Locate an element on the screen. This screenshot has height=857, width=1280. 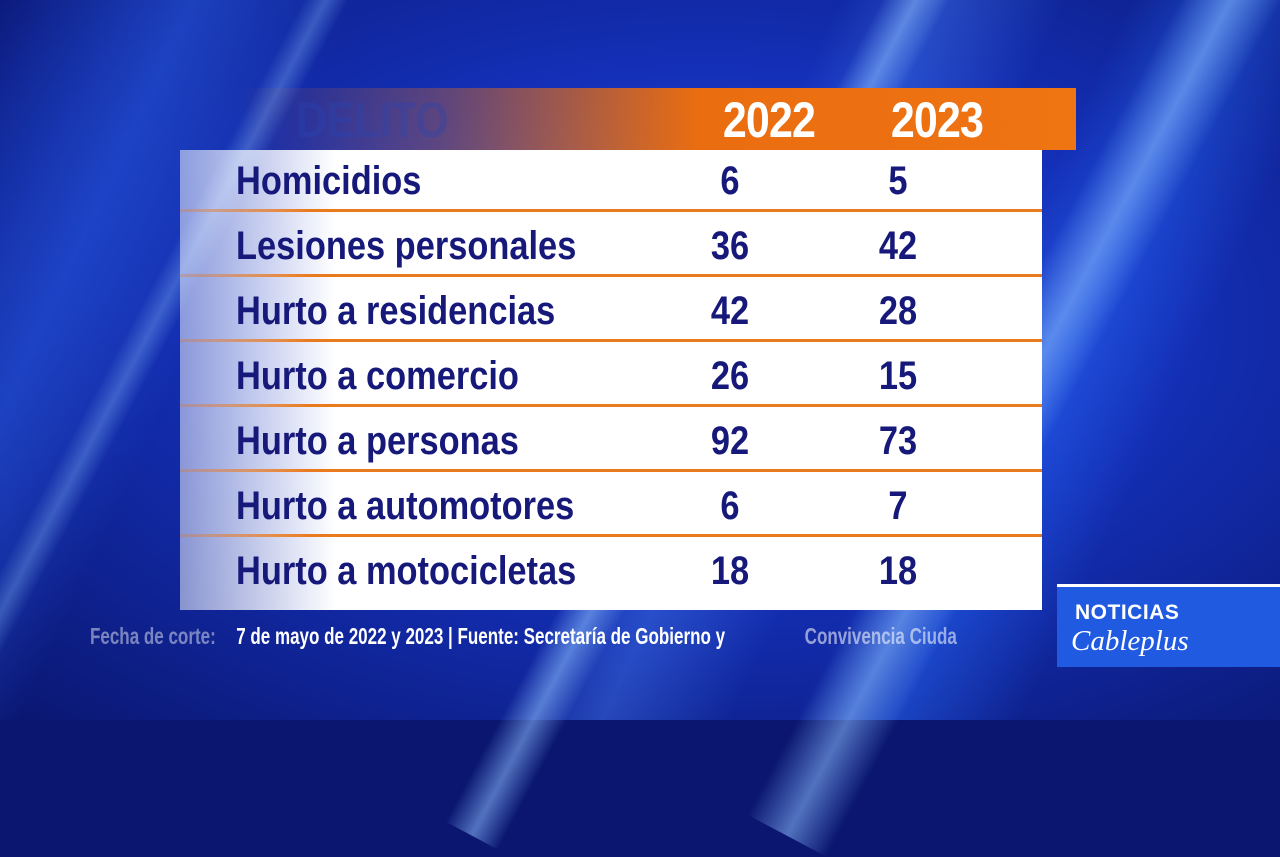
table-row: Hurto a motocicletas 18 18 is located at coordinates (611, 571).